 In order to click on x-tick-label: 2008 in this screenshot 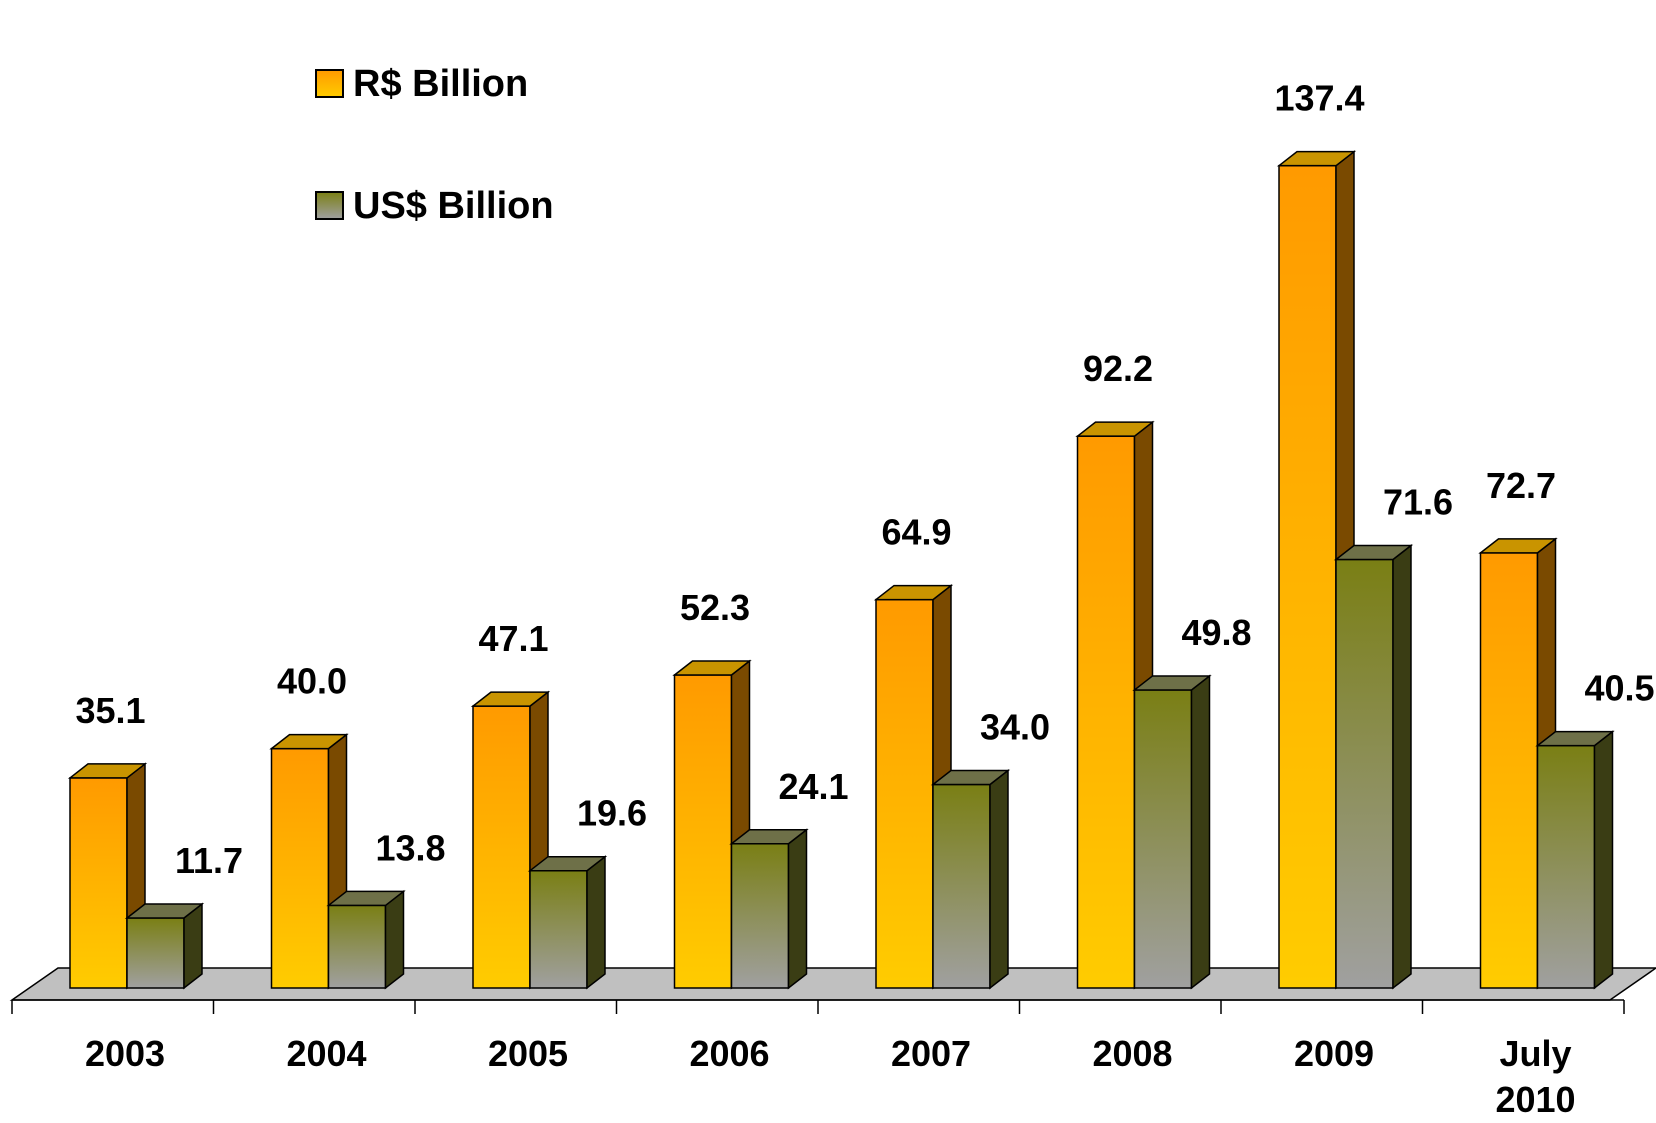, I will do `click(1132, 1053)`.